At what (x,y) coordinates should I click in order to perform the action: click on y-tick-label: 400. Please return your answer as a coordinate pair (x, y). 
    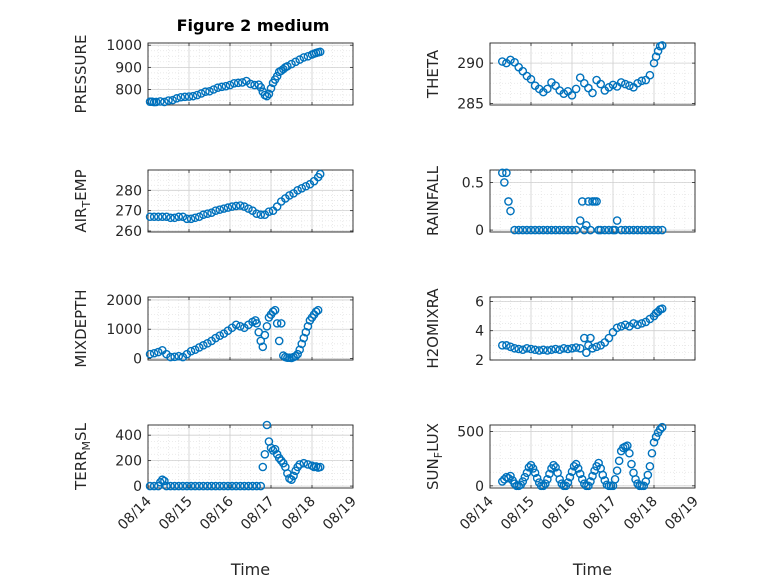
    Looking at the image, I should click on (128, 436).